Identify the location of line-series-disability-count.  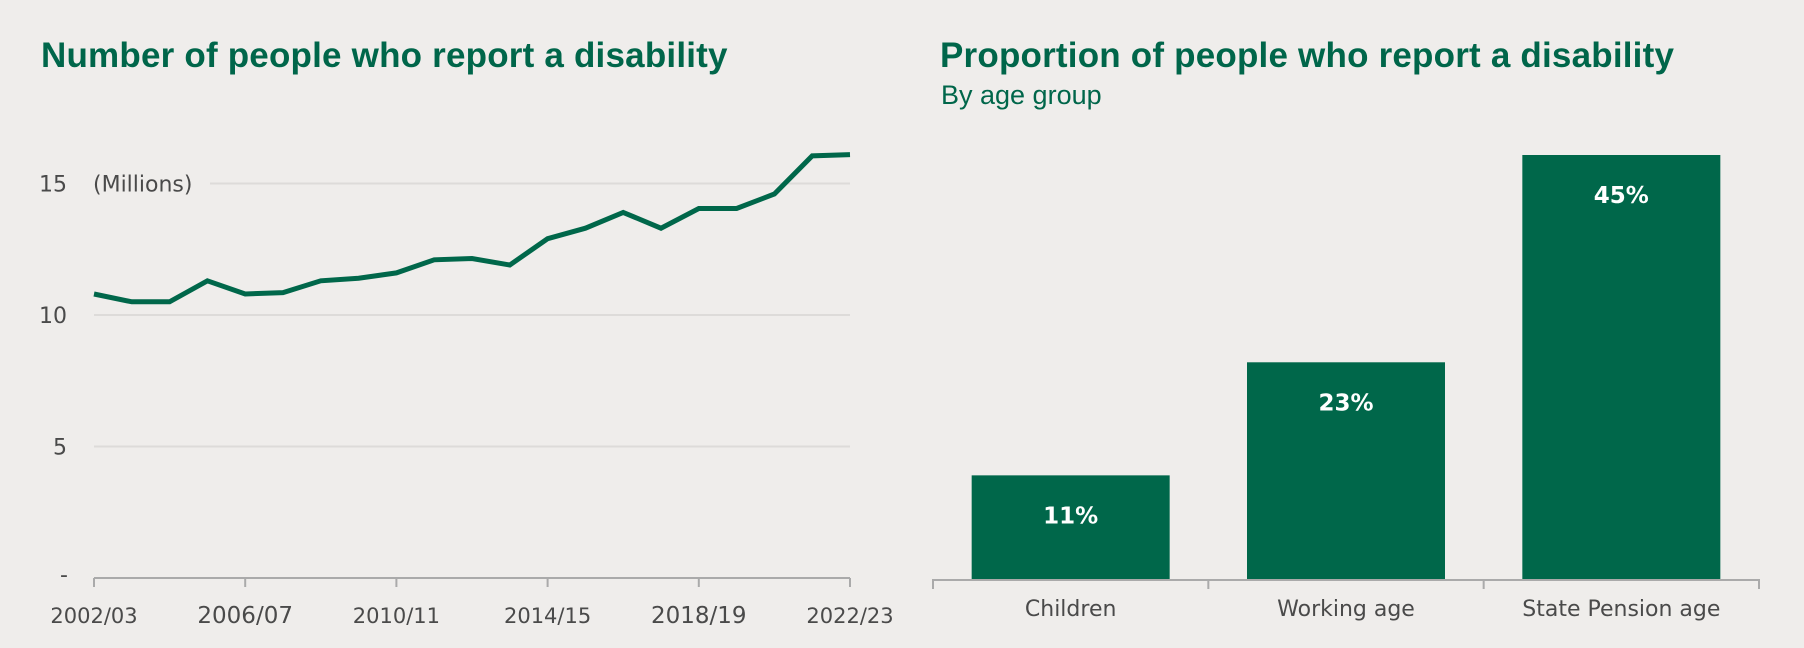
(472, 228).